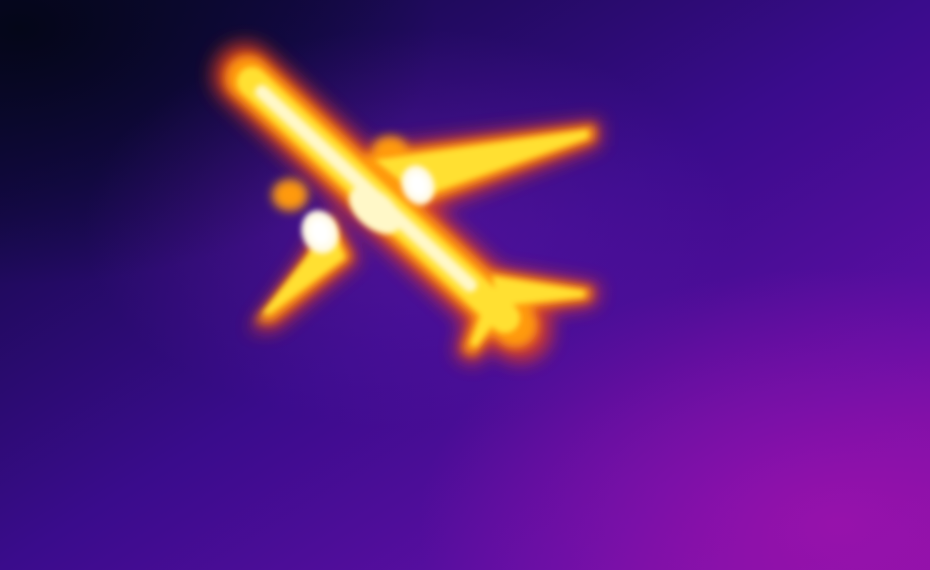  Describe the element at coordinates (366, 188) in the screenshot. I see `plane-core` at that location.